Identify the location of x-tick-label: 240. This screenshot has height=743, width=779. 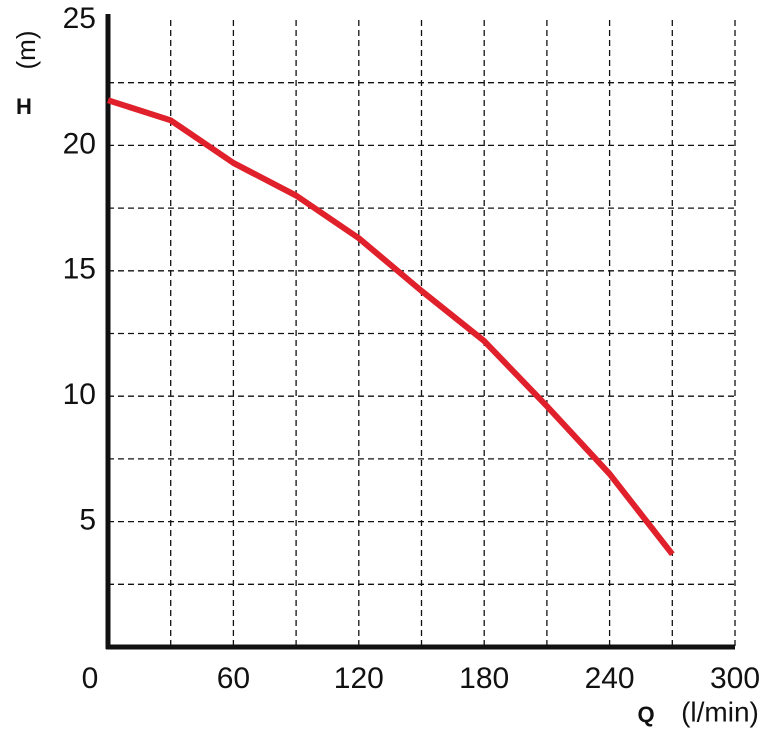
(610, 678).